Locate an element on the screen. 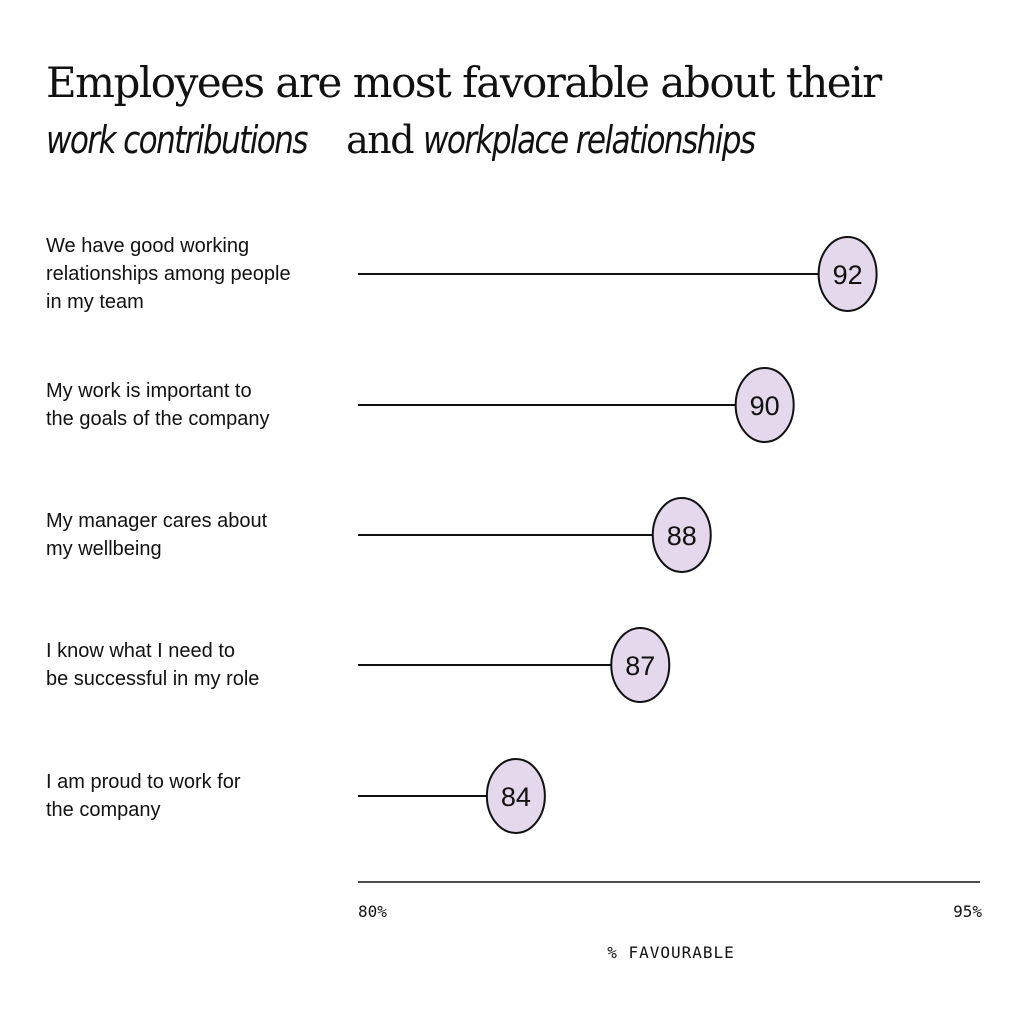 Image resolution: width=1028 pixels, height=1028 pixels. row-label-line: relationships among people is located at coordinates (168, 274).